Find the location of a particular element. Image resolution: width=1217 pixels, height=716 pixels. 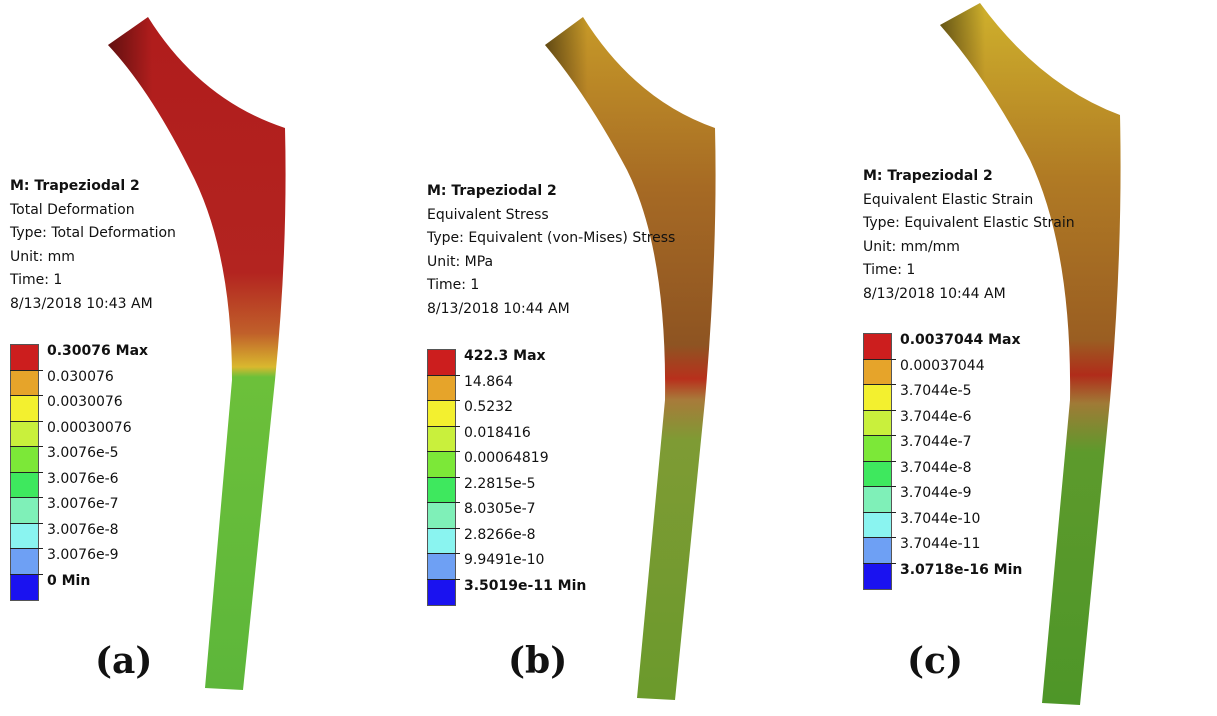

legend-label: 3.7044e-5 is located at coordinates (936, 391).